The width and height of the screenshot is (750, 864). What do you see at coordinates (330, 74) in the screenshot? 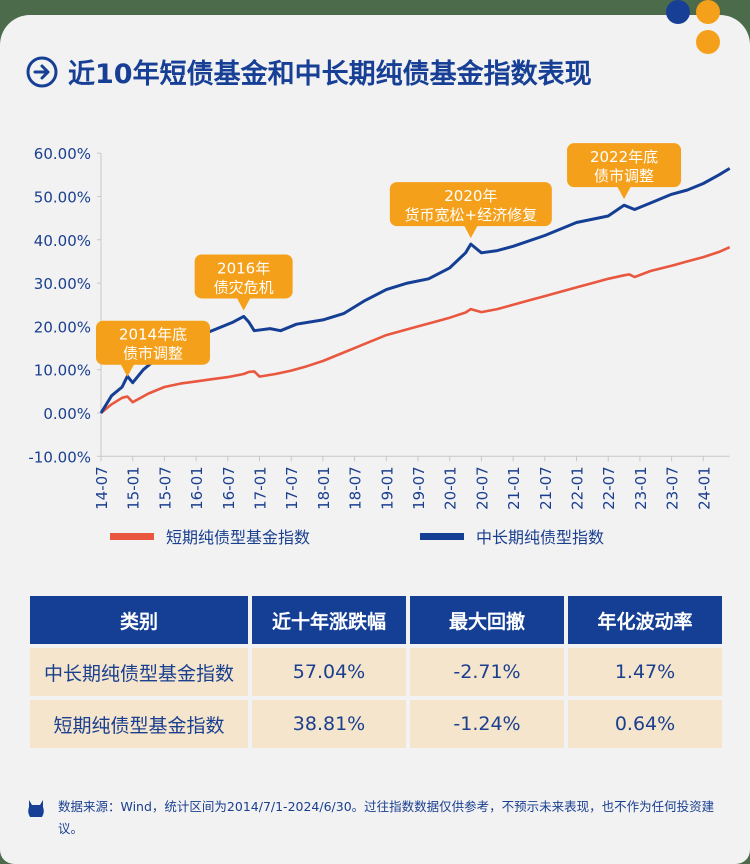
I see `title-text: 近10年短债基金和中长期纯债基金指数表现` at bounding box center [330, 74].